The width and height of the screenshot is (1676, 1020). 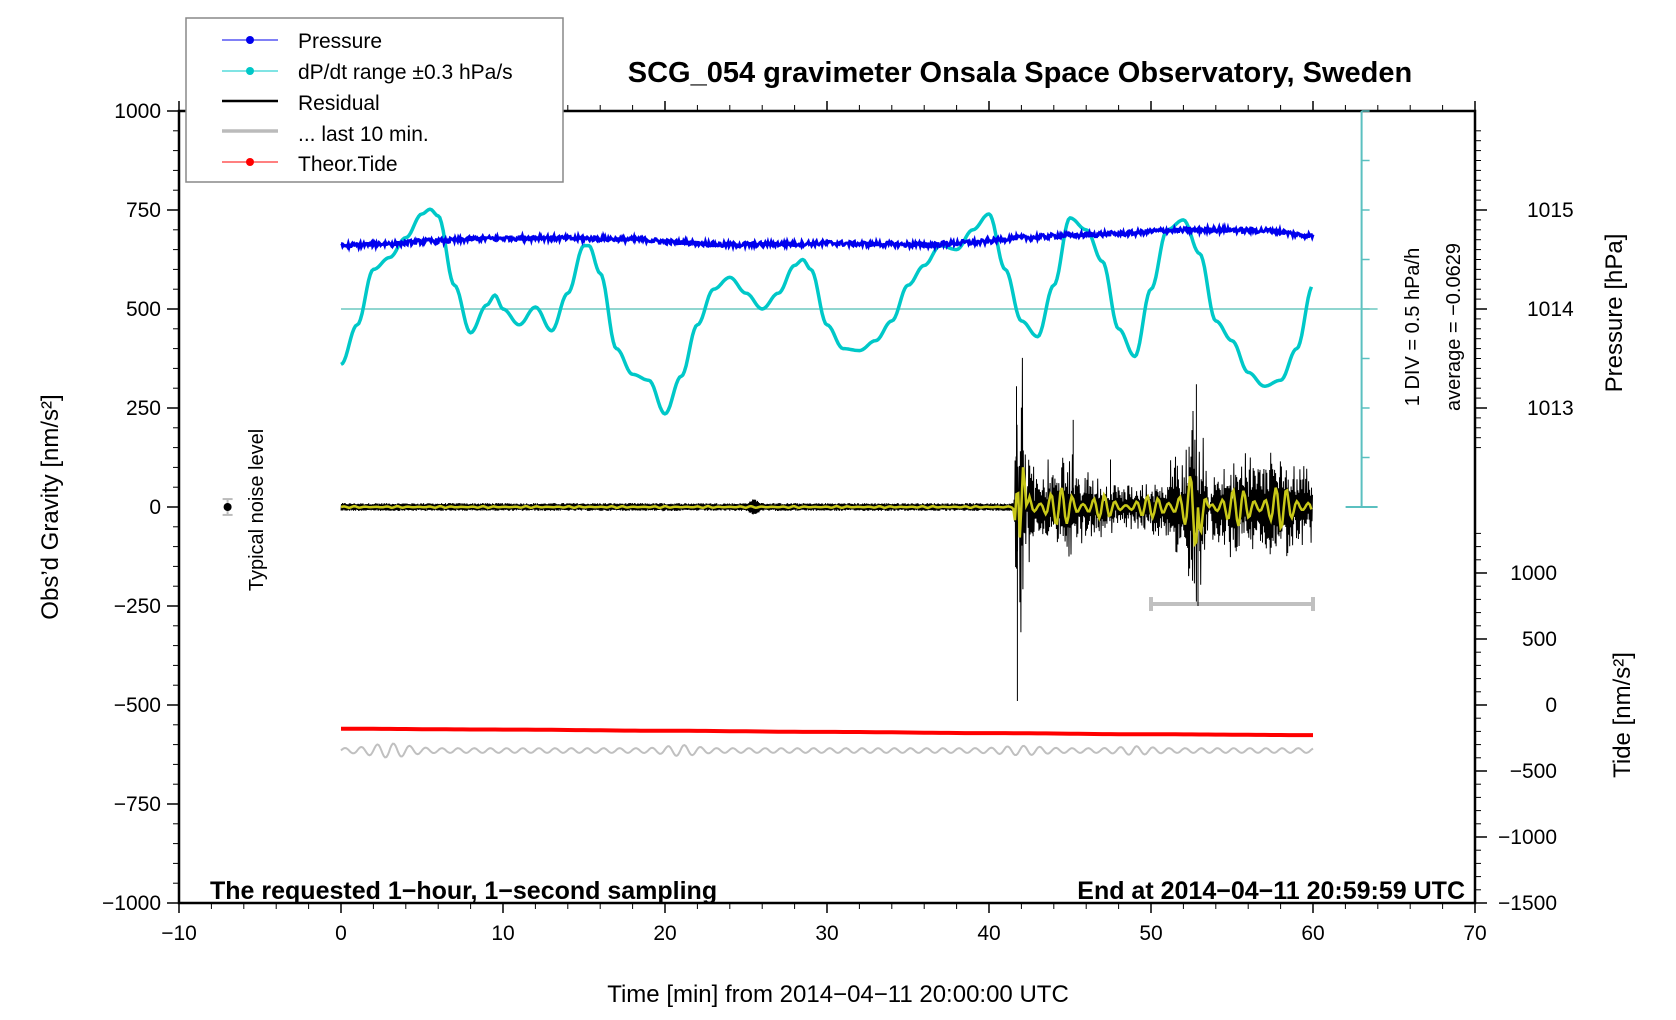 I want to click on y-tick-label: 0, so click(x=155, y=507).